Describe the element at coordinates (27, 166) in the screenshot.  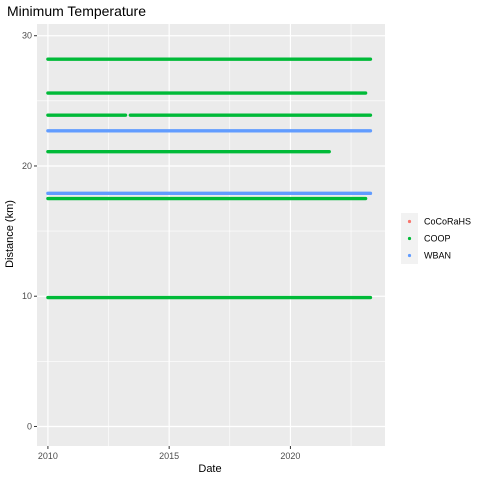
I see `y-tick-label: 20` at that location.